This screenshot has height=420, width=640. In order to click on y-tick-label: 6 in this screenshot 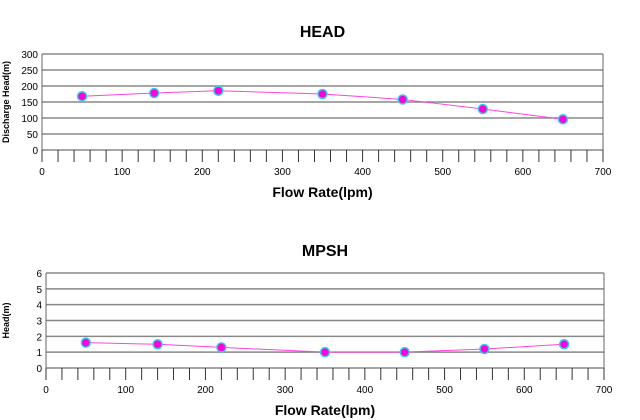, I will do `click(39, 274)`.